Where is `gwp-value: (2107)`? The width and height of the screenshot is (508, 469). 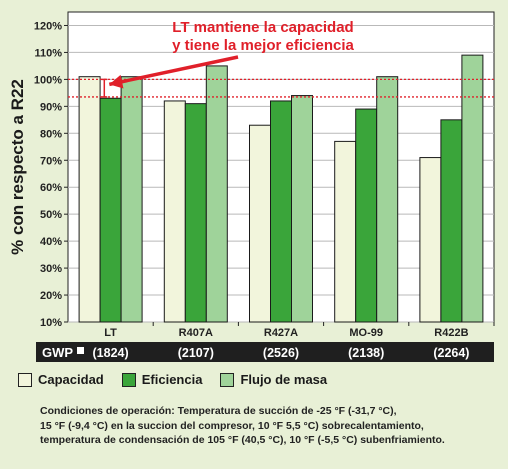 gwp-value: (2107) is located at coordinates (196, 353).